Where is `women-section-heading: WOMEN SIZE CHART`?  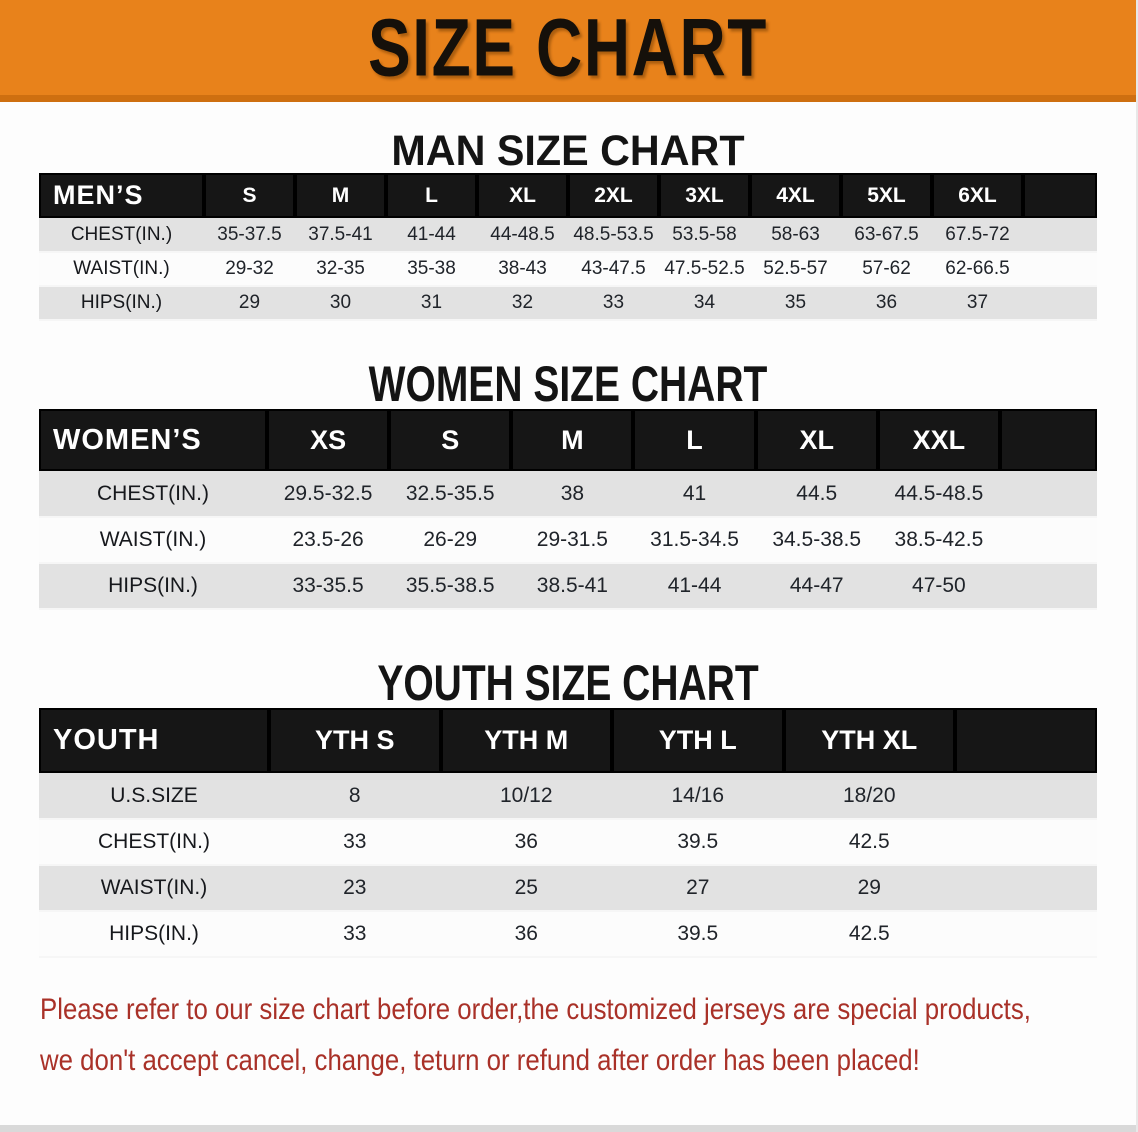 women-section-heading: WOMEN SIZE CHART is located at coordinates (568, 384).